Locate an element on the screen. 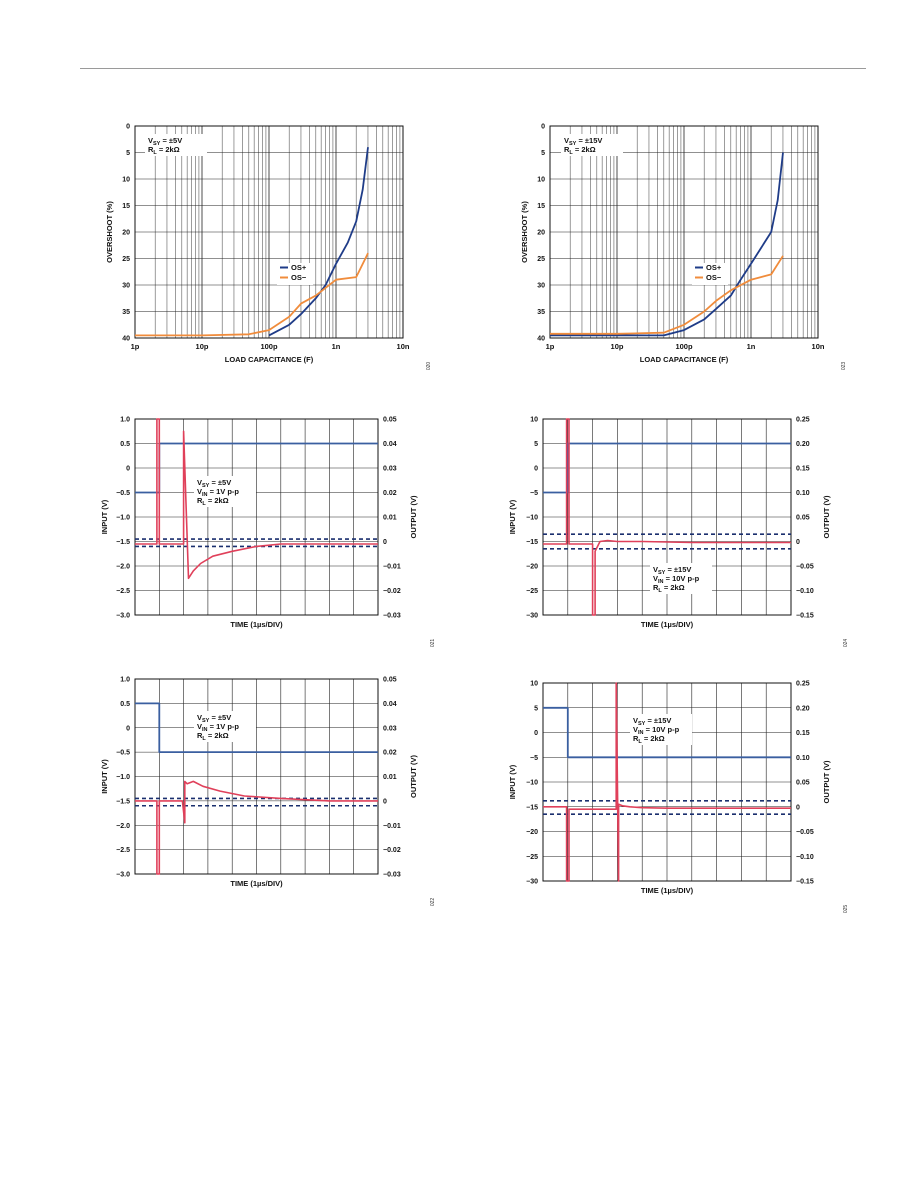 The width and height of the screenshot is (918, 1188). y-tick-label: −1.0 is located at coordinates (123, 518).